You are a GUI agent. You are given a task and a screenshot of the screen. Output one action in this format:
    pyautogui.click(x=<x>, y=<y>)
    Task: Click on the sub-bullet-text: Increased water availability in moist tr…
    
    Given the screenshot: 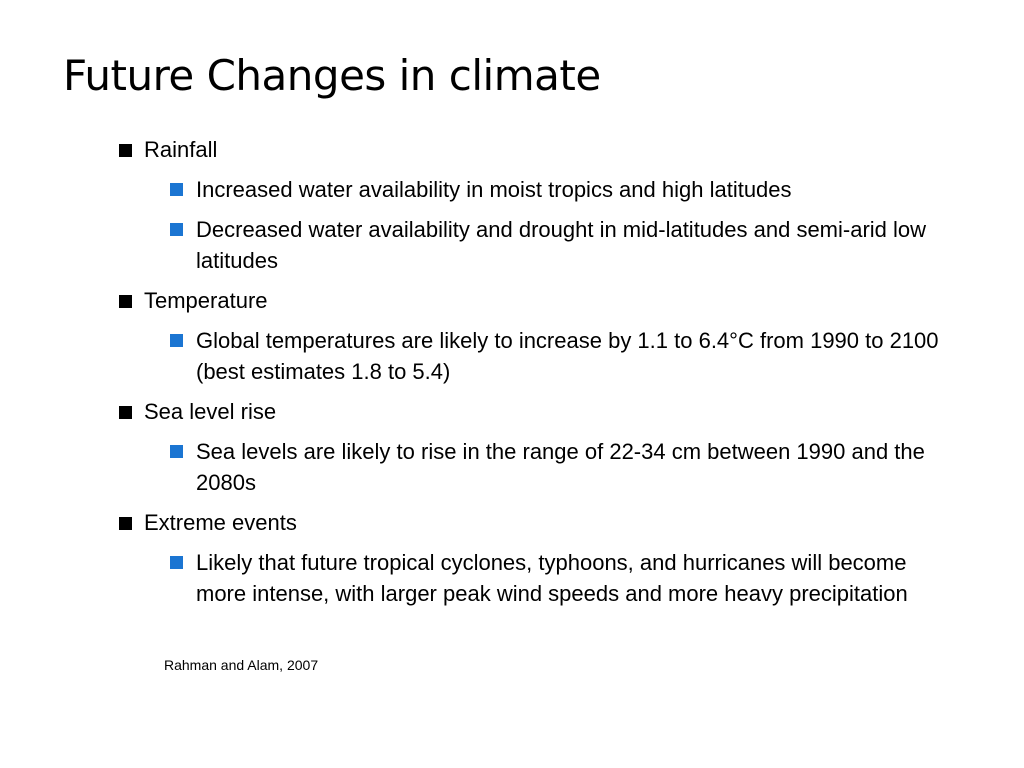 What is the action you would take?
    pyautogui.click(x=494, y=189)
    